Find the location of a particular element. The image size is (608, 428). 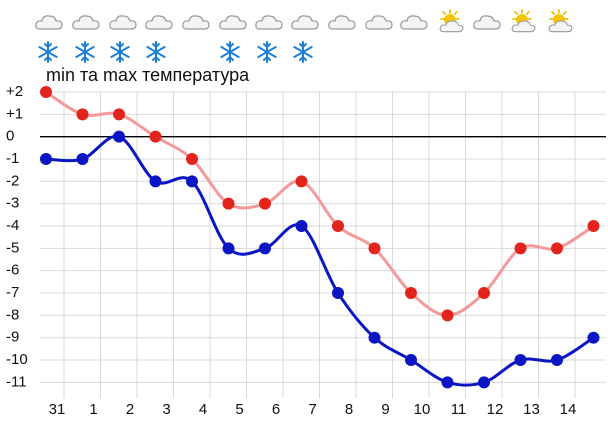

y-tick-label: -9 is located at coordinates (12, 337).